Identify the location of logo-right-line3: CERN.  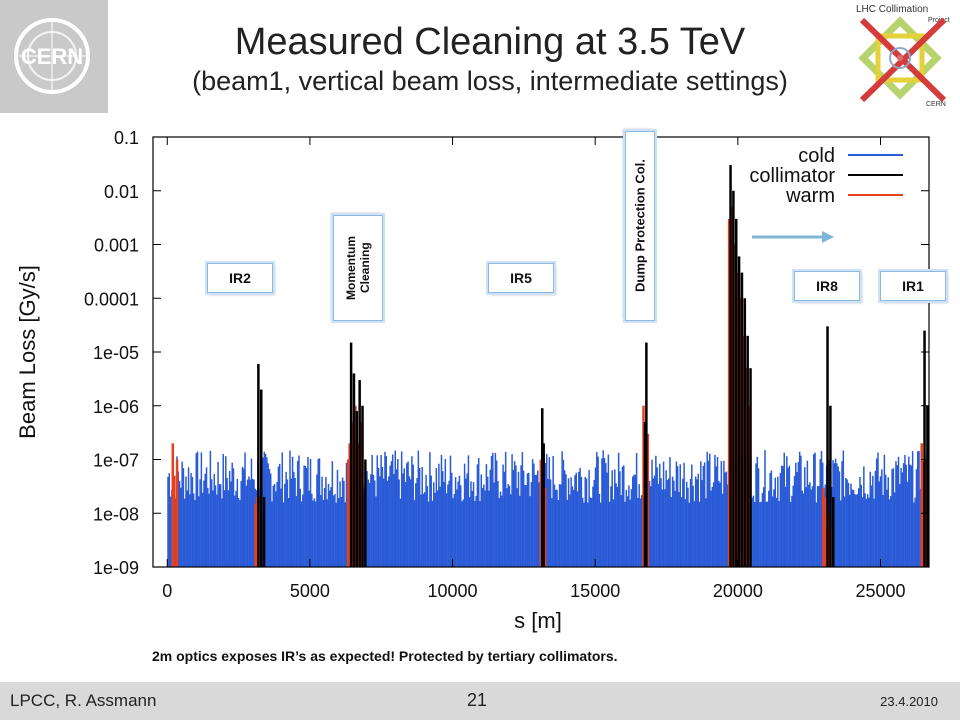
(936, 104).